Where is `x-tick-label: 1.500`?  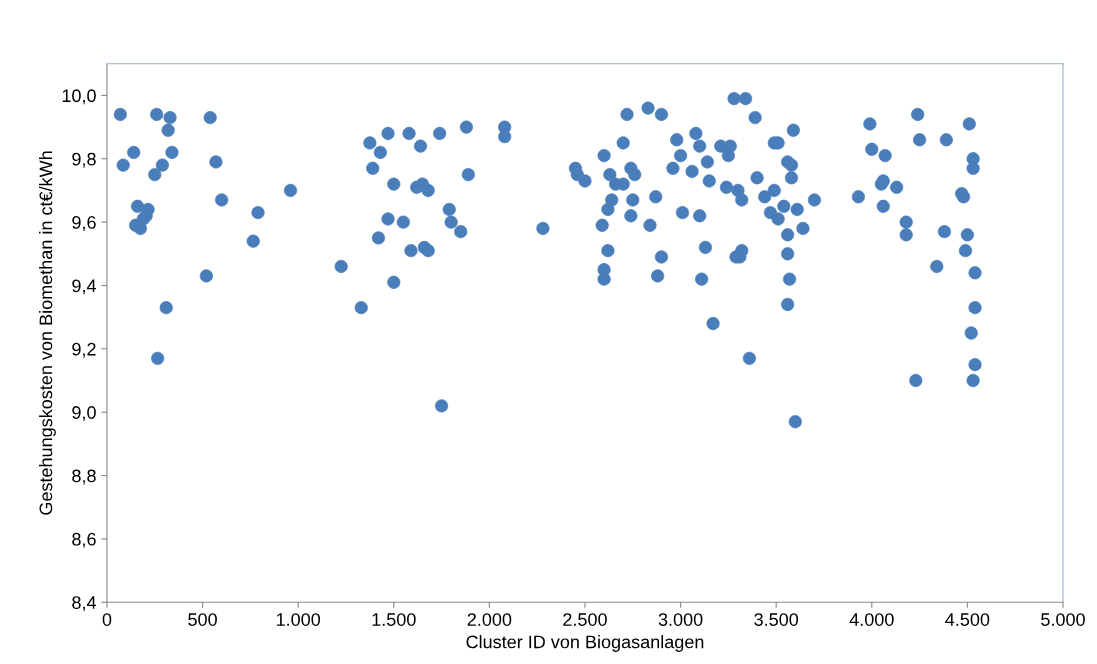 x-tick-label: 1.500 is located at coordinates (394, 619).